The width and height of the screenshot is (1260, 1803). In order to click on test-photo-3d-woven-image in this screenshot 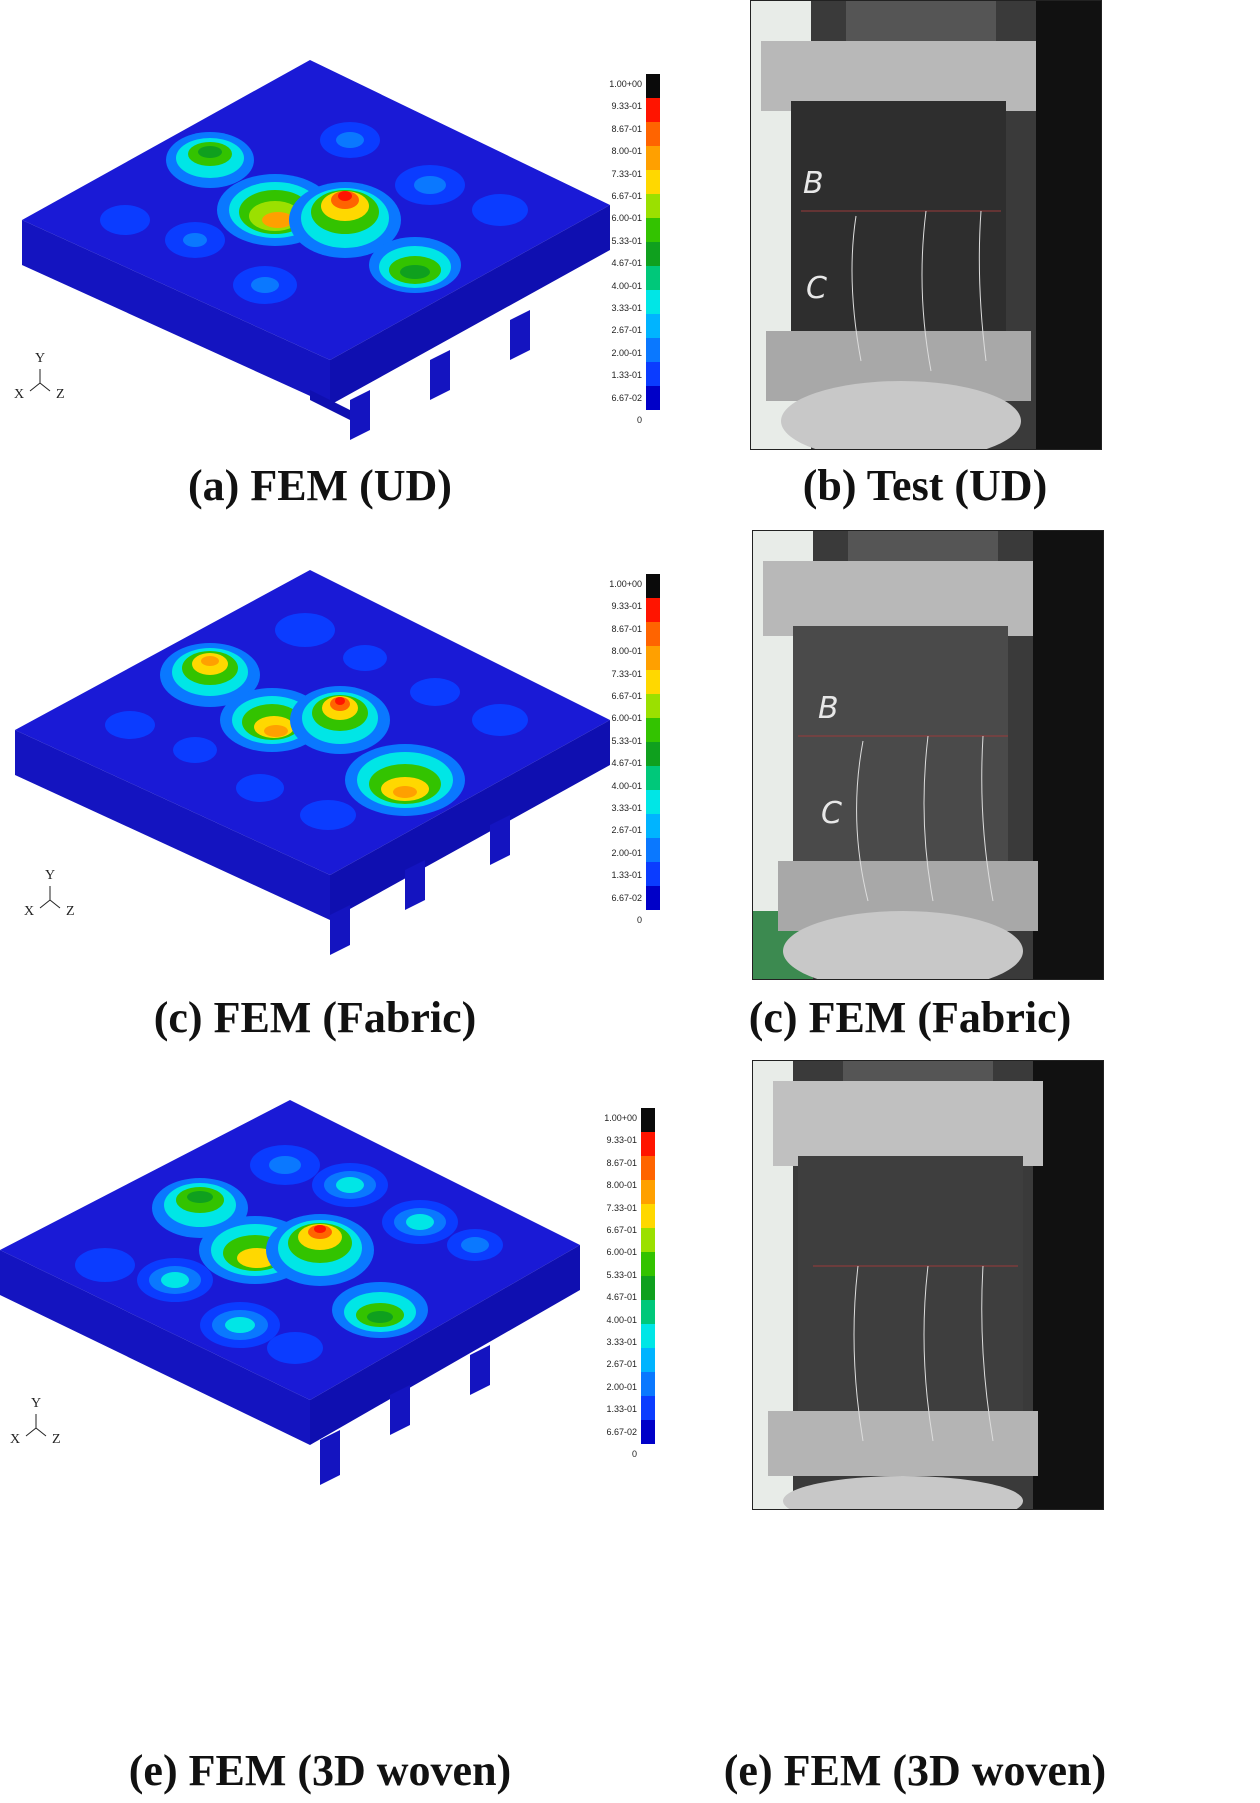, I will do `click(928, 1285)`.